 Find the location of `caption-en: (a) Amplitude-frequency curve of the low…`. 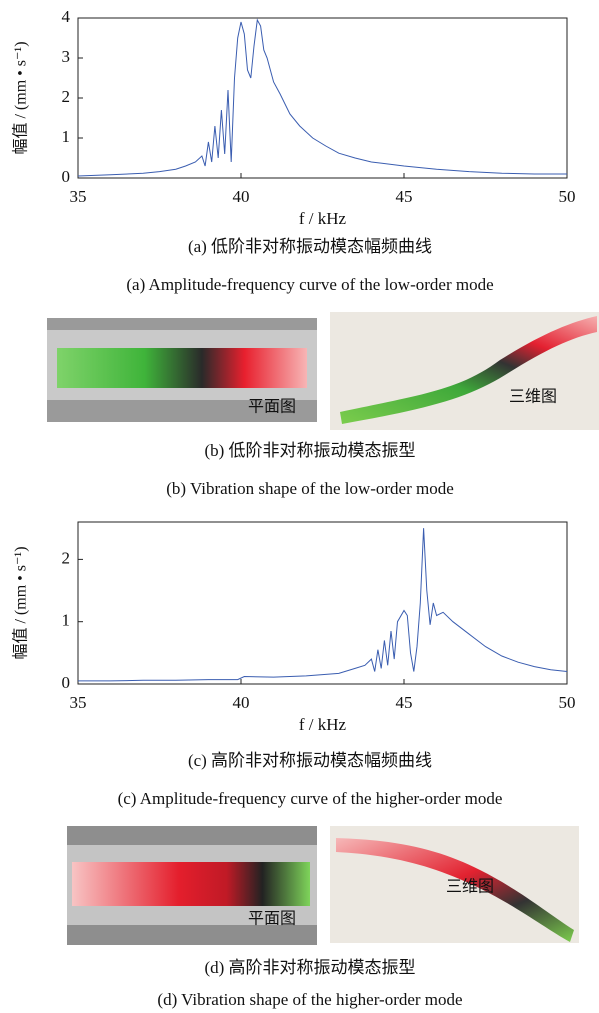

caption-en: (a) Amplitude-frequency curve of the low… is located at coordinates (309, 284).